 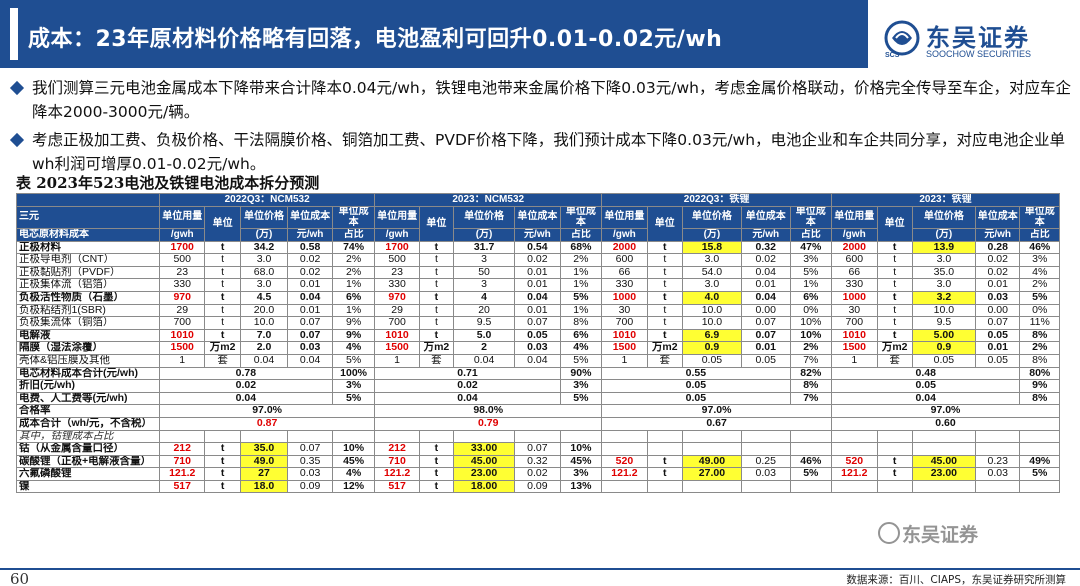 I want to click on summary-share: 8%, so click(x=811, y=386).